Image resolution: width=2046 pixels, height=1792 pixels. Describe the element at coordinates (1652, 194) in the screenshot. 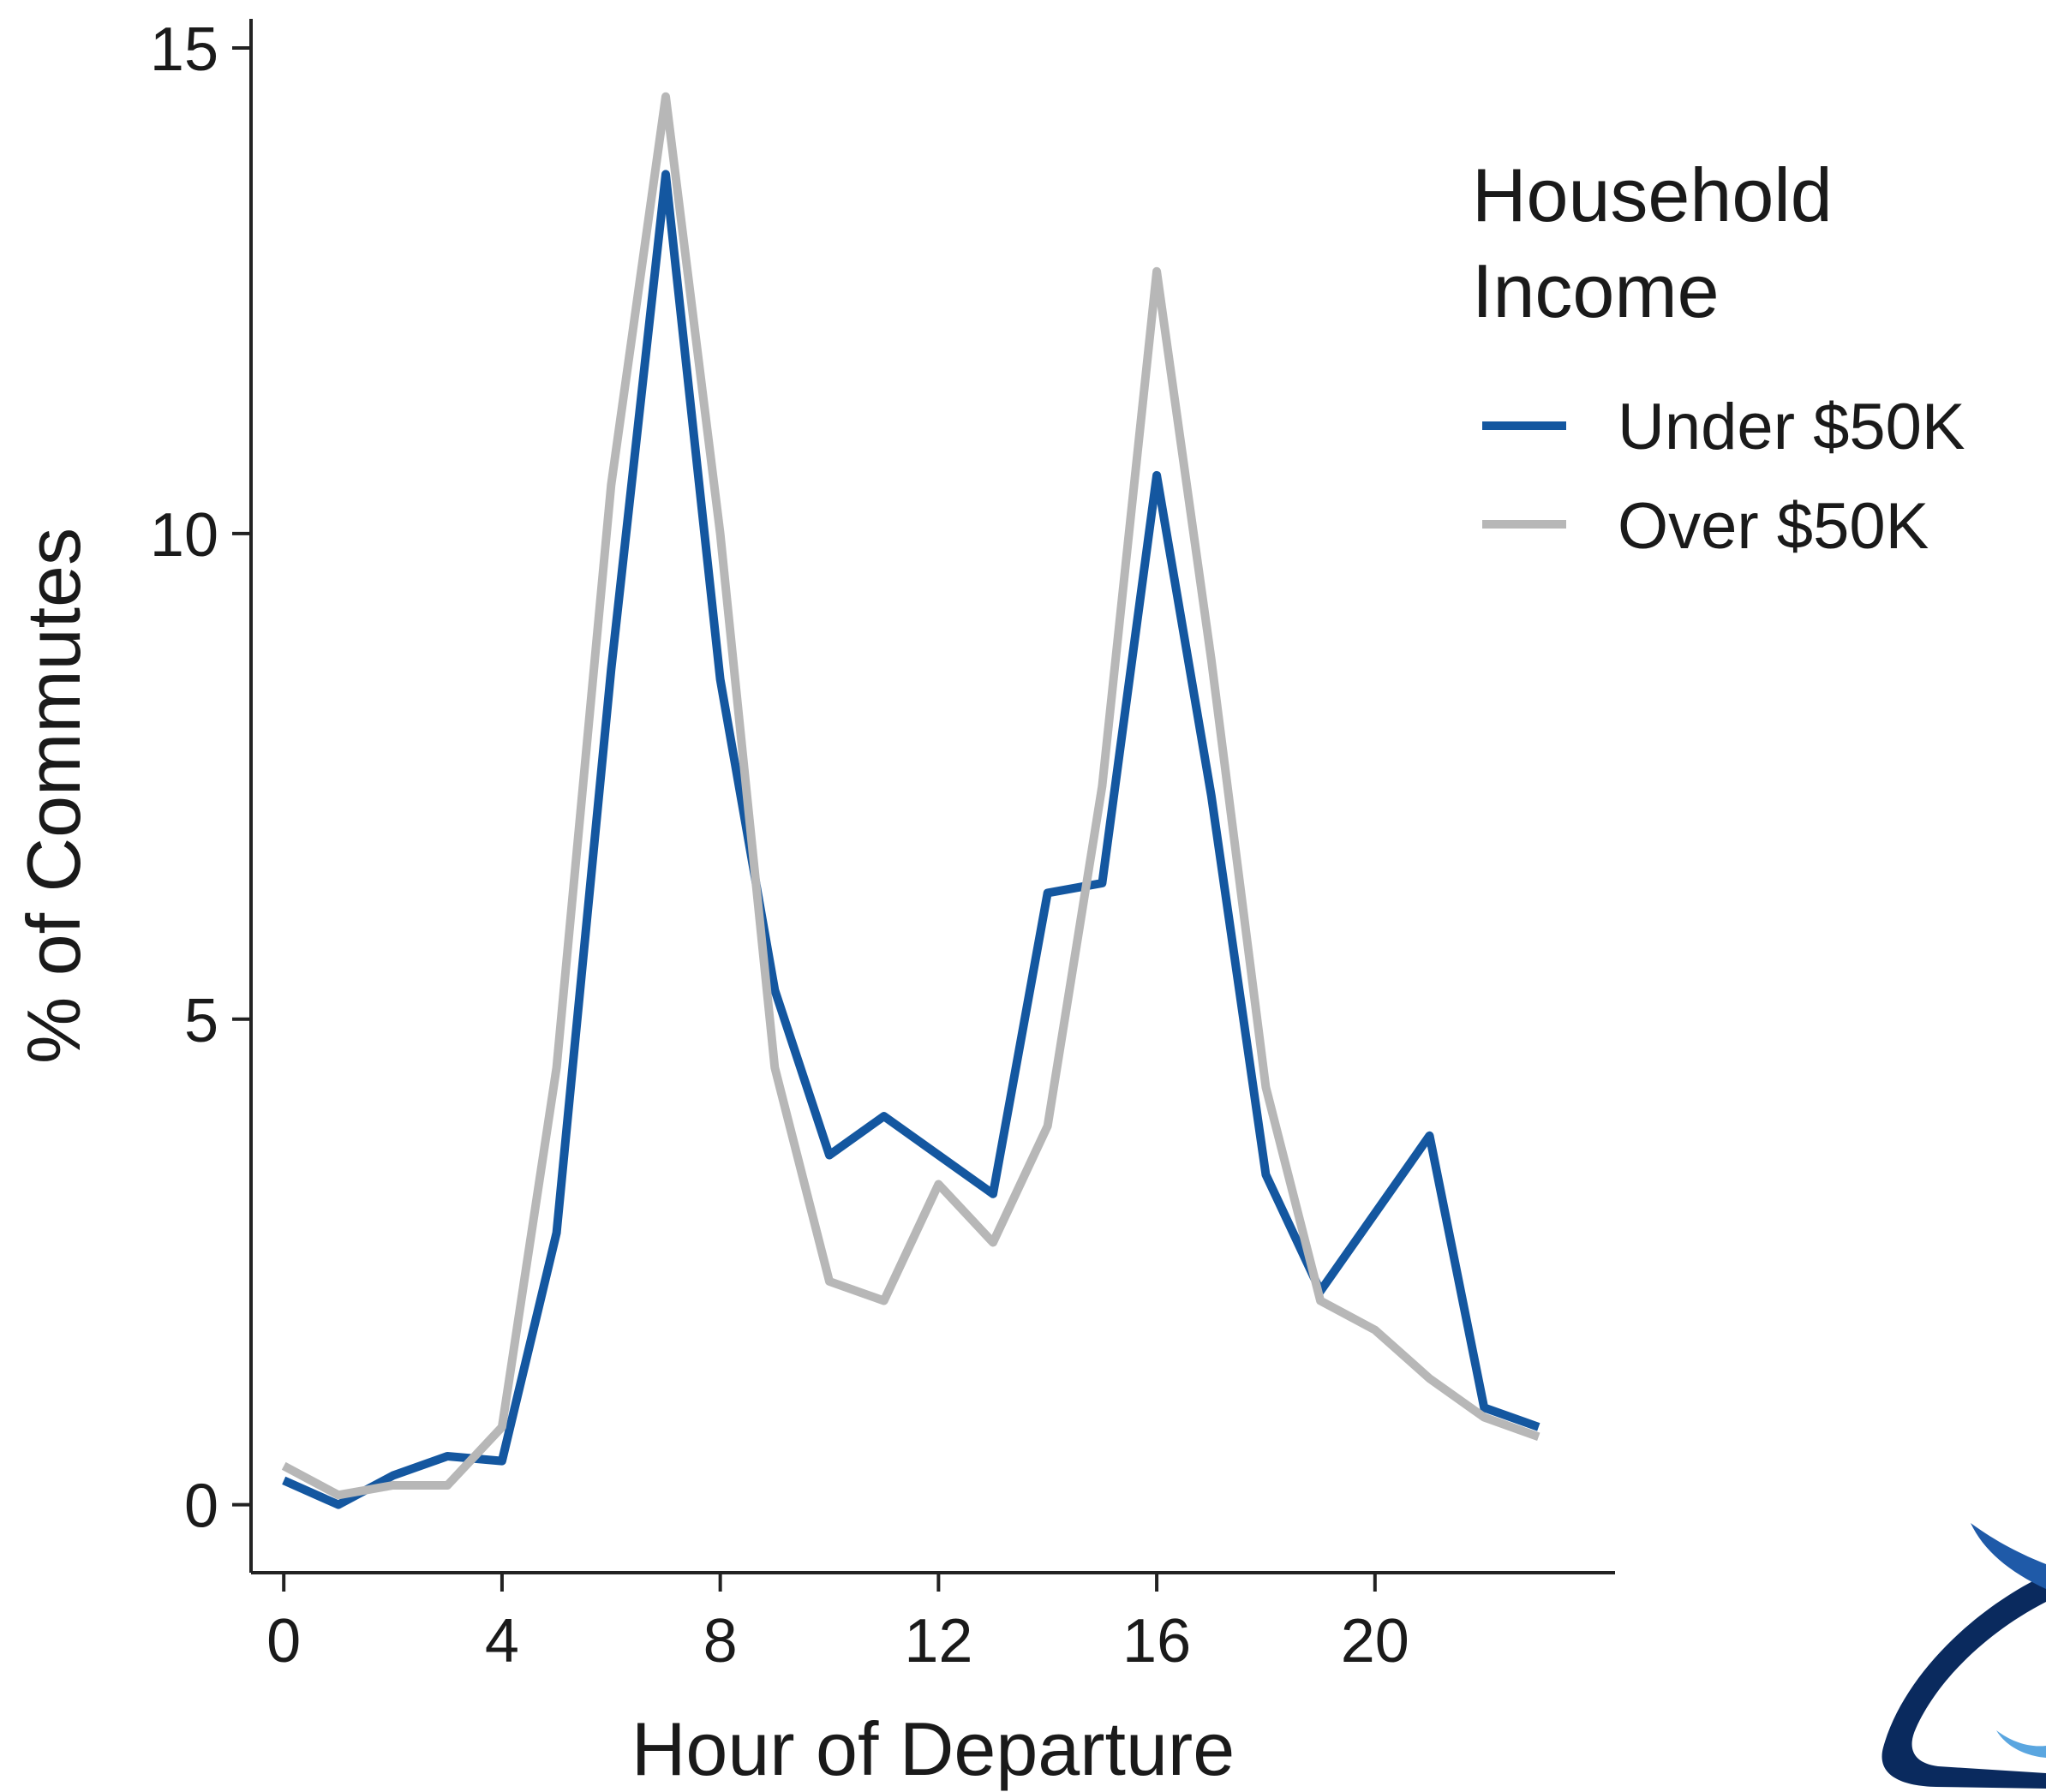

I see `legend-title-line-1: Household` at that location.